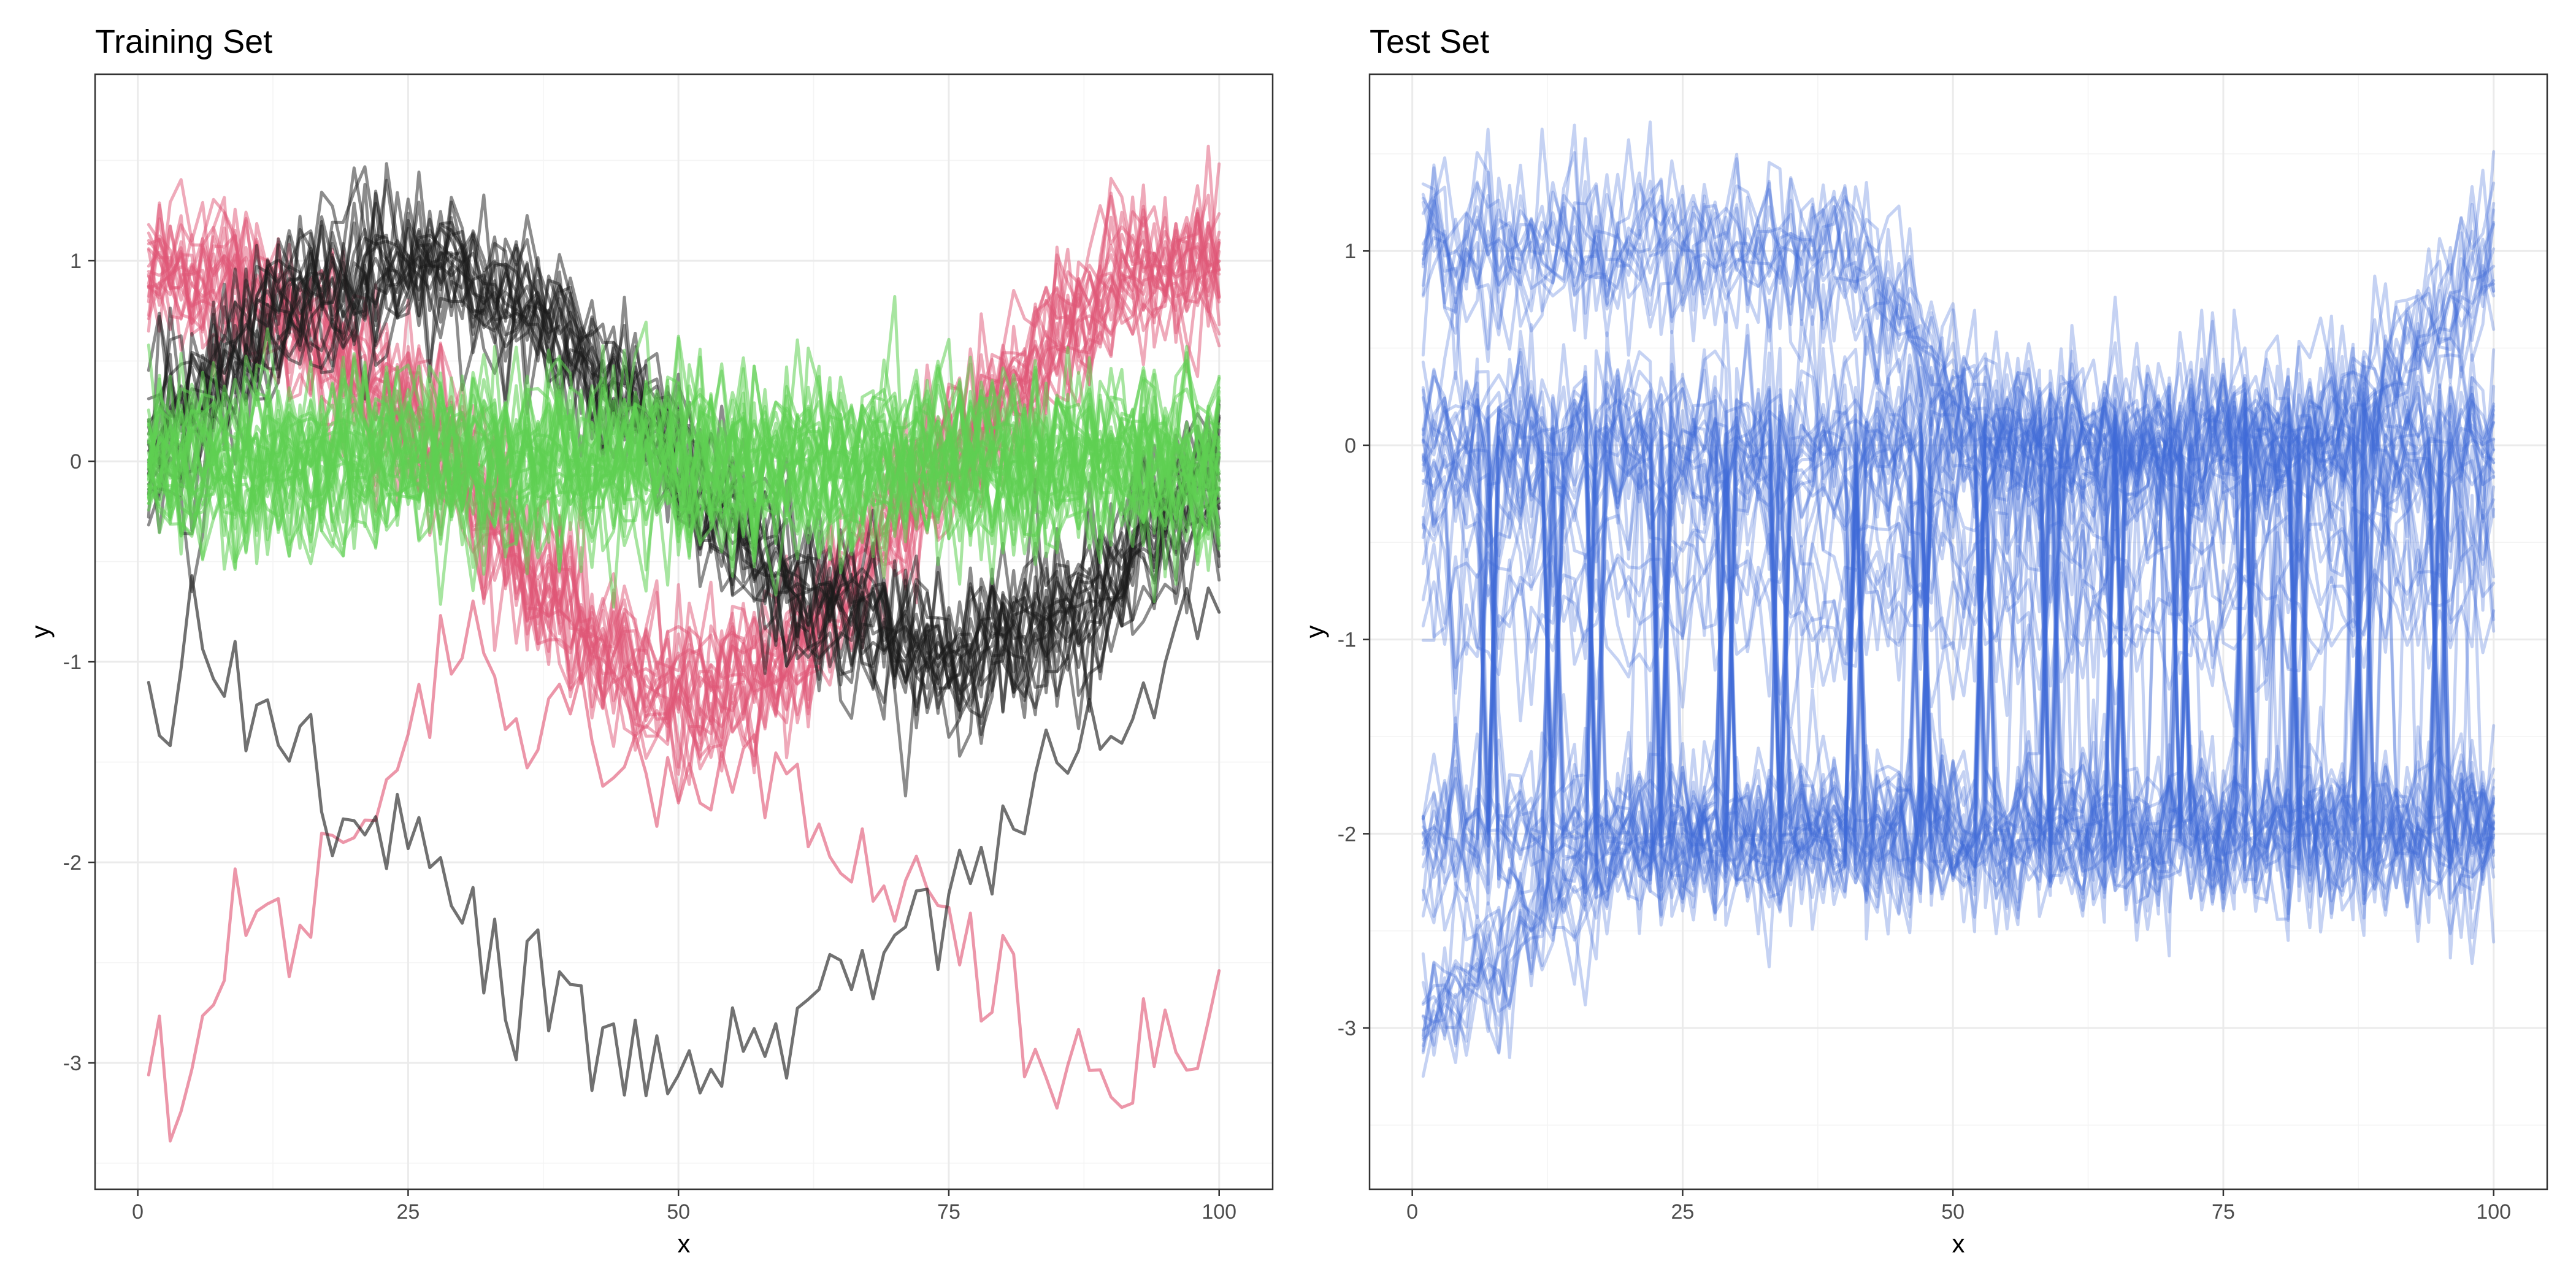  What do you see at coordinates (138, 1212) in the screenshot?
I see `x-tick-label: 0` at bounding box center [138, 1212].